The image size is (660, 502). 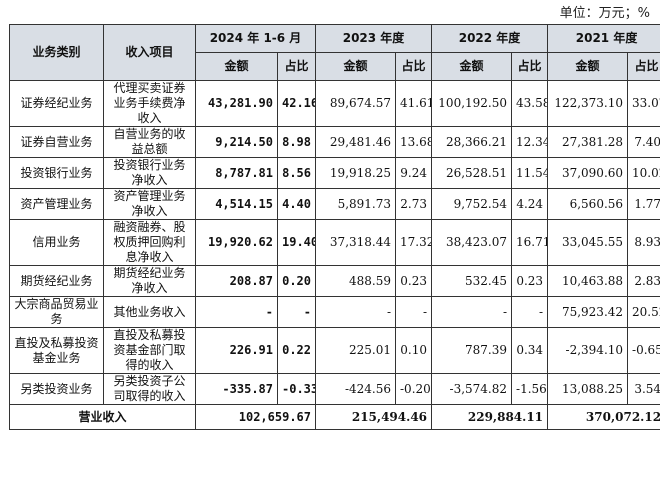 What do you see at coordinates (604, 13) in the screenshot?
I see `unit-note: 单位：万元；%` at bounding box center [604, 13].